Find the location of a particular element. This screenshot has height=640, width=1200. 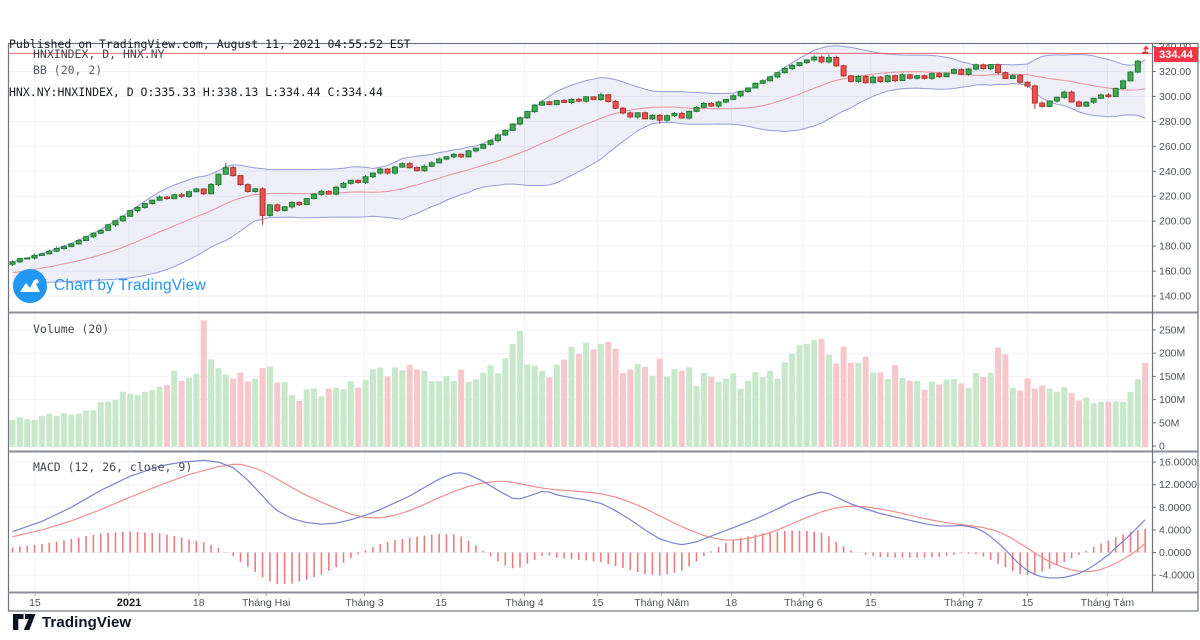

axis-tick-label: 8.0000 is located at coordinates (1175, 508).